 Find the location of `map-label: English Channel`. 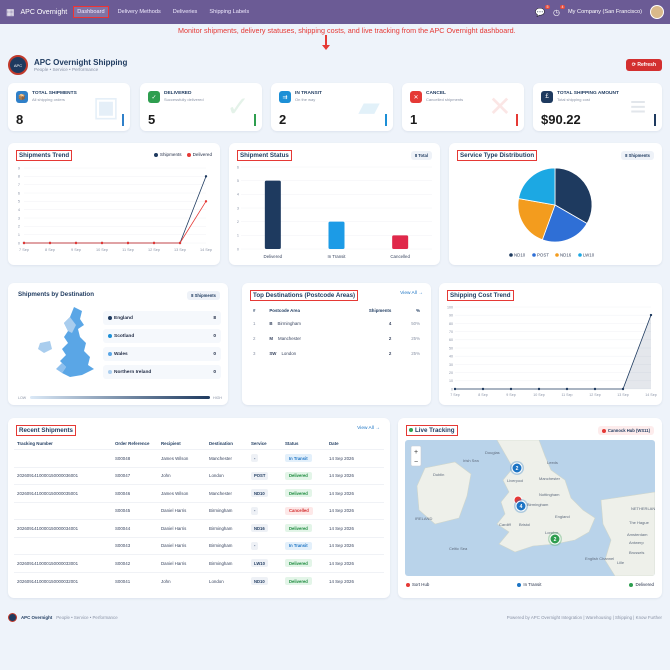

map-label: English Channel is located at coordinates (599, 558).